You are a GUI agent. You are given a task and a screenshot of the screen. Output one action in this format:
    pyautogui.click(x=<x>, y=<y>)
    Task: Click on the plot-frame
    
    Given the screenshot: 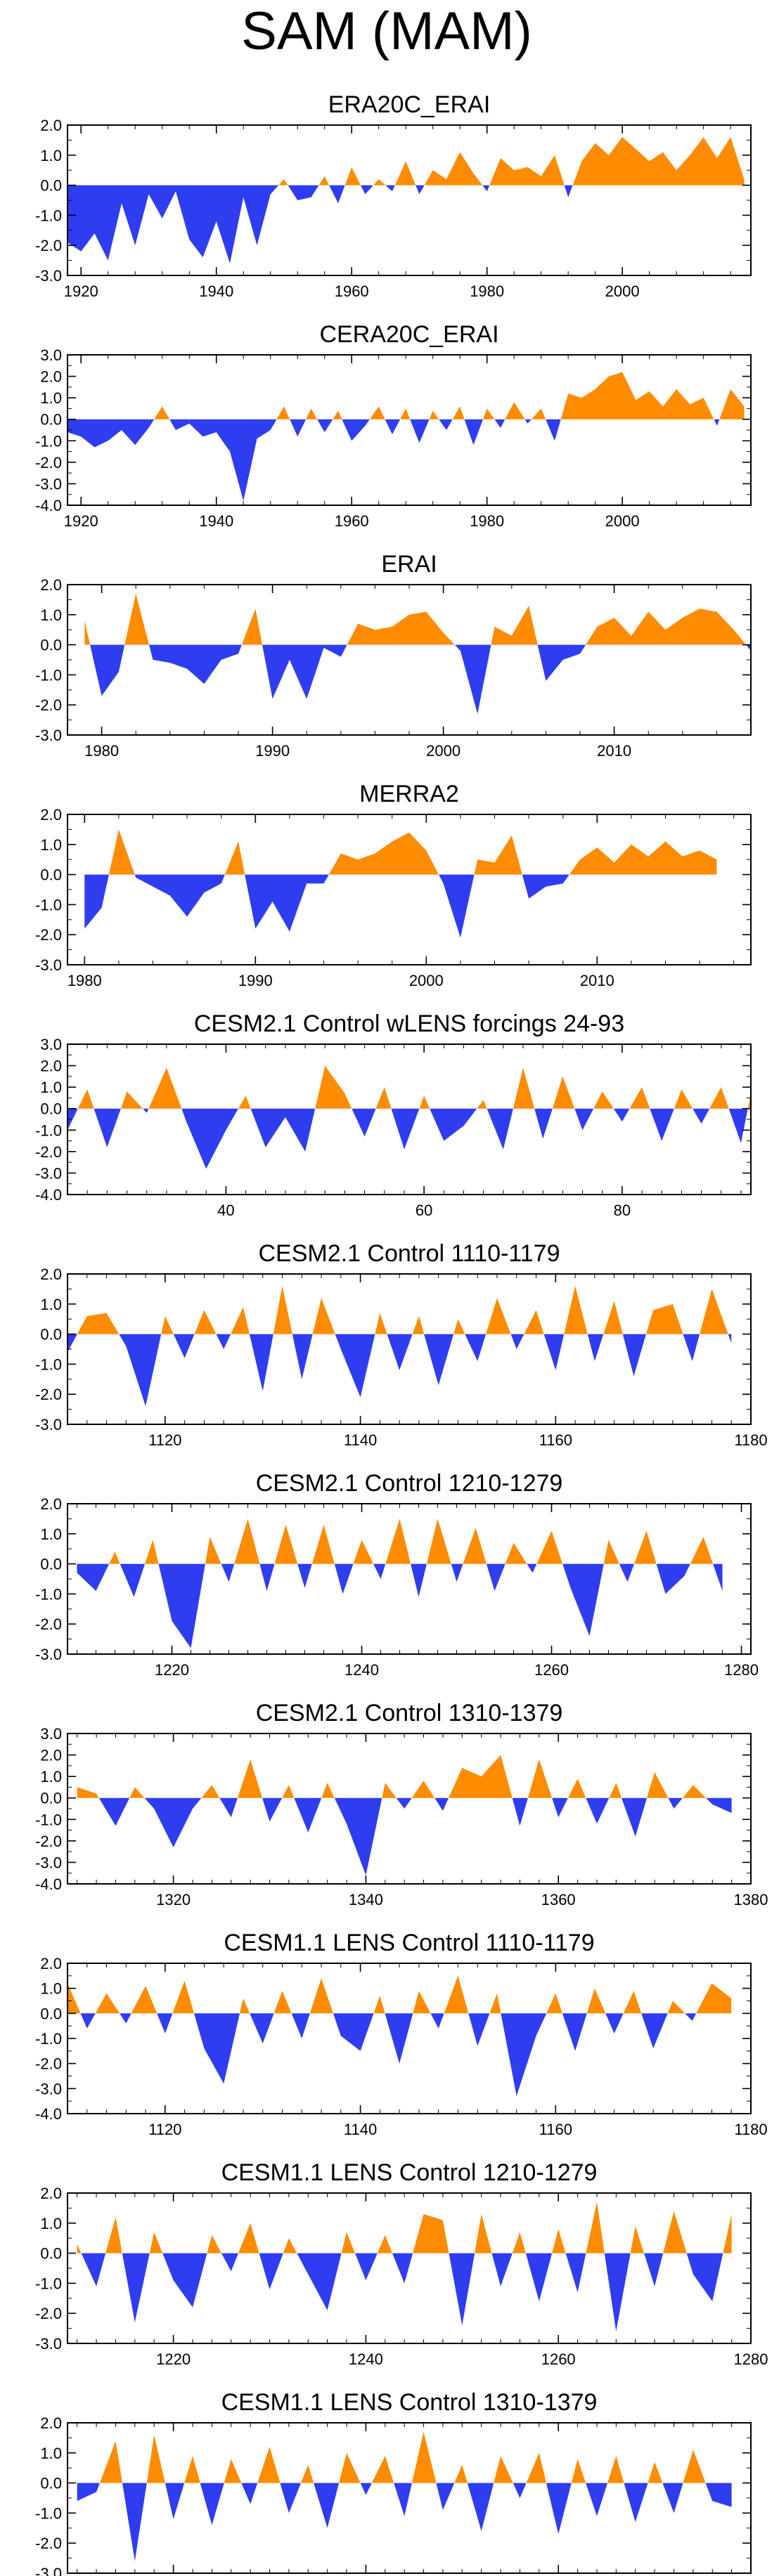 What is the action you would take?
    pyautogui.click(x=409, y=430)
    